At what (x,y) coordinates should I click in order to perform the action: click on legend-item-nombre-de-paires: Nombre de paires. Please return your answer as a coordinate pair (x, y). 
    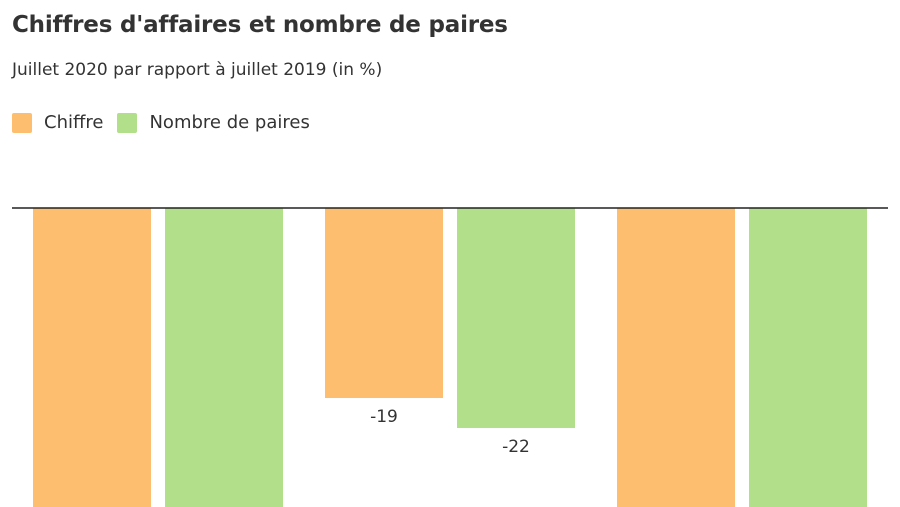
    Looking at the image, I should click on (213, 122).